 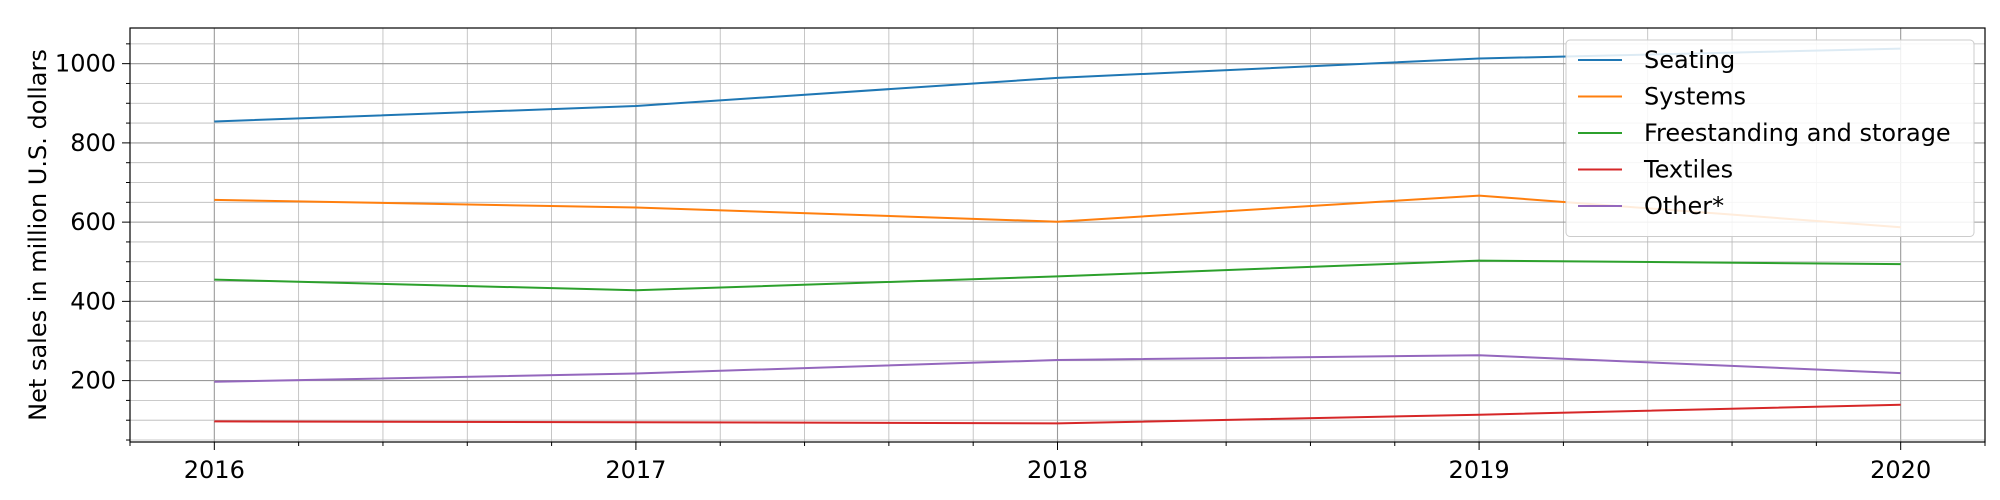 What do you see at coordinates (1695, 97) in the screenshot?
I see `legend-entry: Systems` at bounding box center [1695, 97].